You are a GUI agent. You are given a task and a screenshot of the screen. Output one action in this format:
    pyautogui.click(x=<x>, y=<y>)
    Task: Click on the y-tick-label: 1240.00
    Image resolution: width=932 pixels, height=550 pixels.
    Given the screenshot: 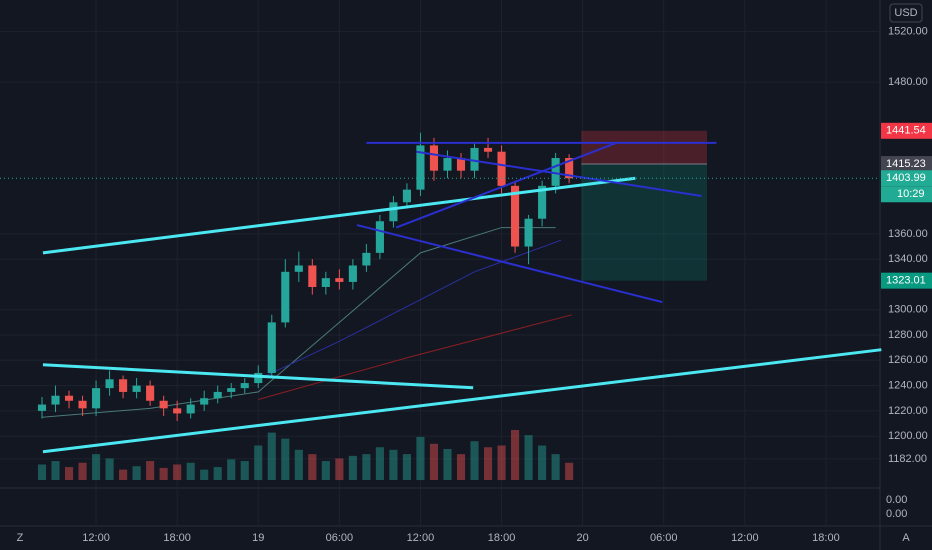 What is the action you would take?
    pyautogui.click(x=908, y=386)
    